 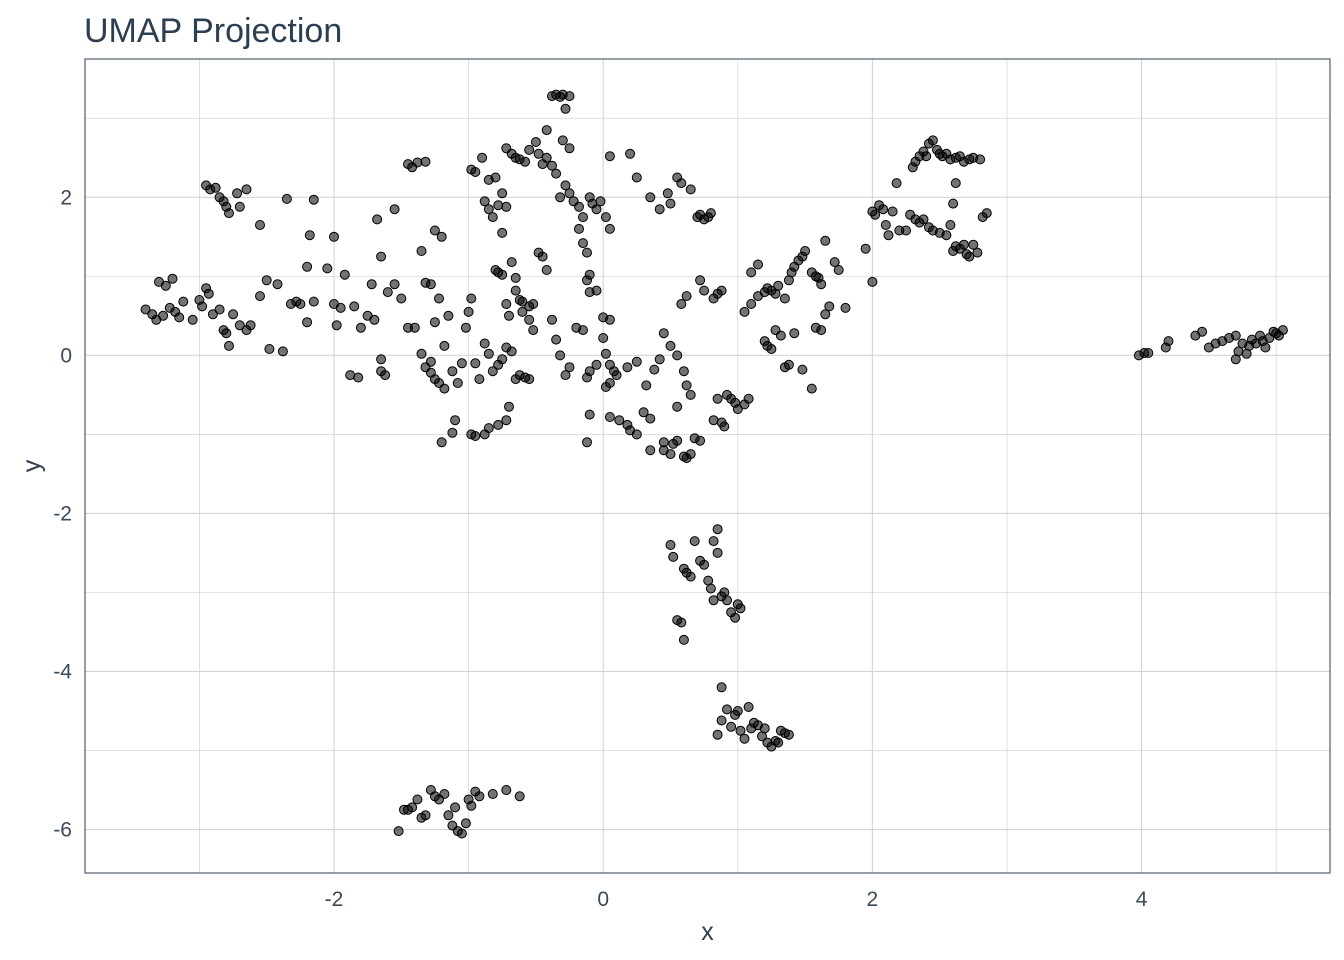 What do you see at coordinates (334, 899) in the screenshot?
I see `x-tick-label: -2` at bounding box center [334, 899].